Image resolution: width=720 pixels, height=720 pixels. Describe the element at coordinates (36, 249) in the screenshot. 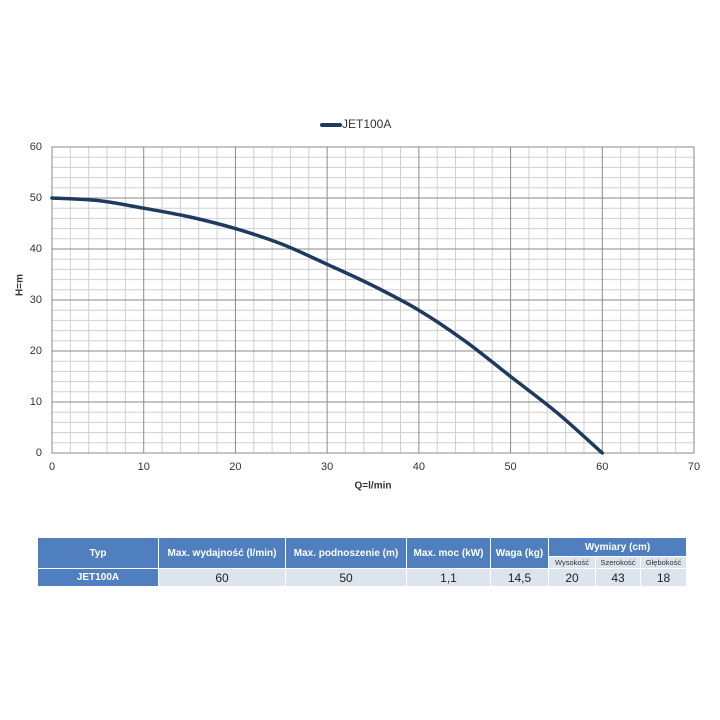

I see `y-tick-label: 40` at that location.